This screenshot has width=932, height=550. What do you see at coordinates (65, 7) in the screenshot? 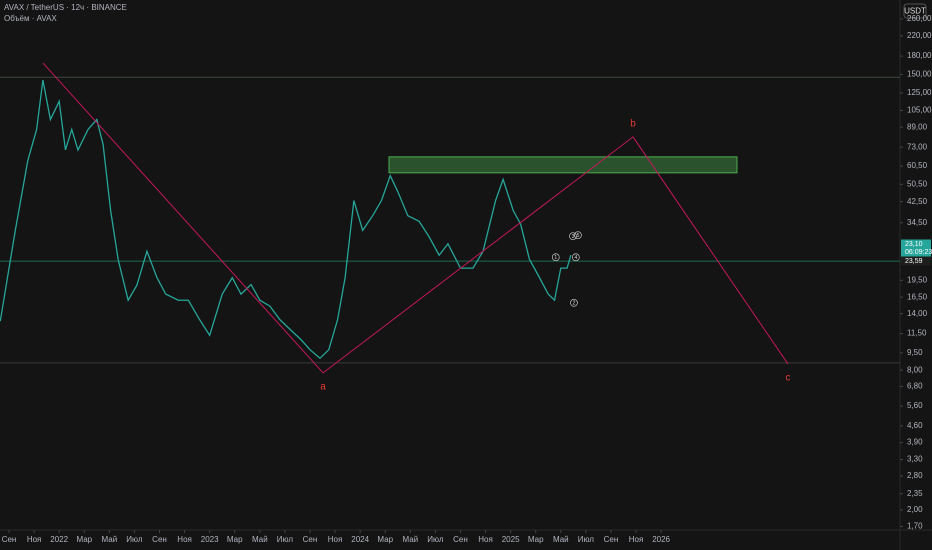
I see `chart-title: AVAX / TetherUS · 12ч · BINANCE` at bounding box center [65, 7].